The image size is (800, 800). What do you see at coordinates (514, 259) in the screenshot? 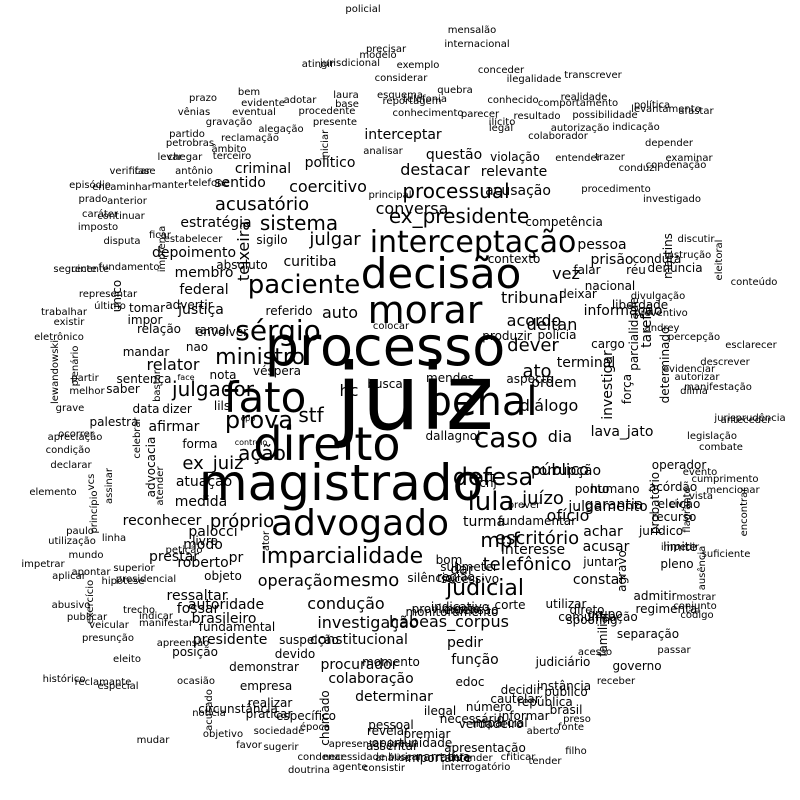
I see `cloud-word: contexto` at bounding box center [514, 259].